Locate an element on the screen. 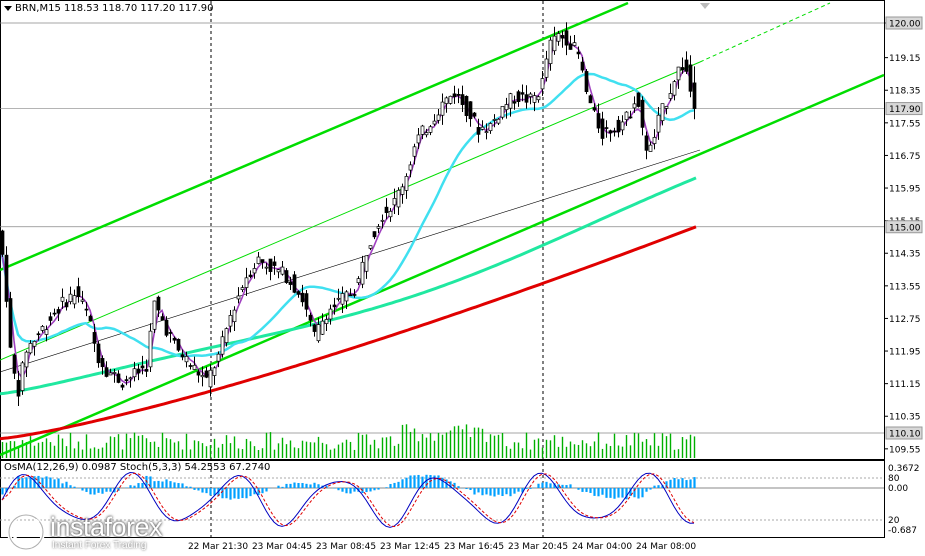  price-level-label: 115.00 is located at coordinates (905, 228).